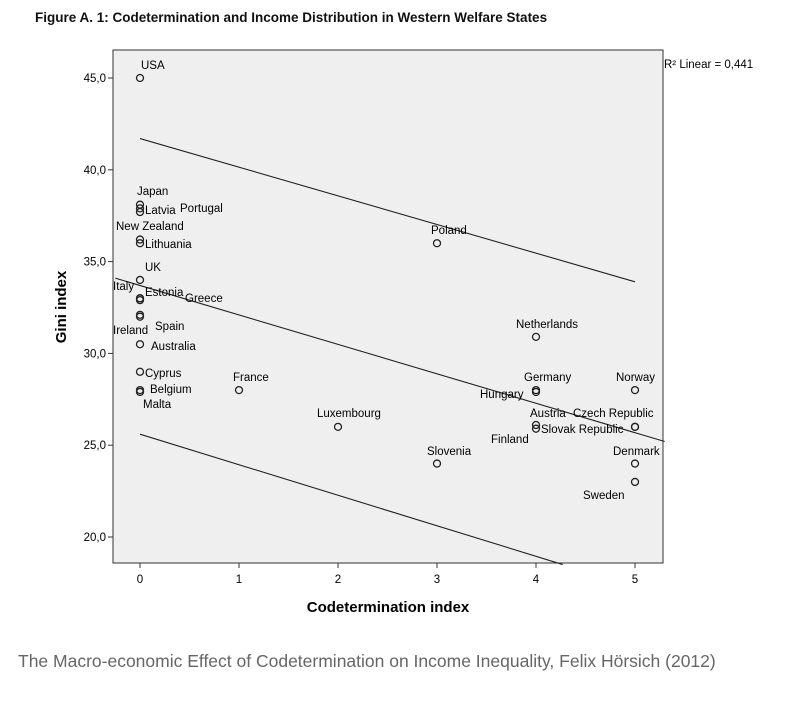  I want to click on point-label: USA, so click(153, 66).